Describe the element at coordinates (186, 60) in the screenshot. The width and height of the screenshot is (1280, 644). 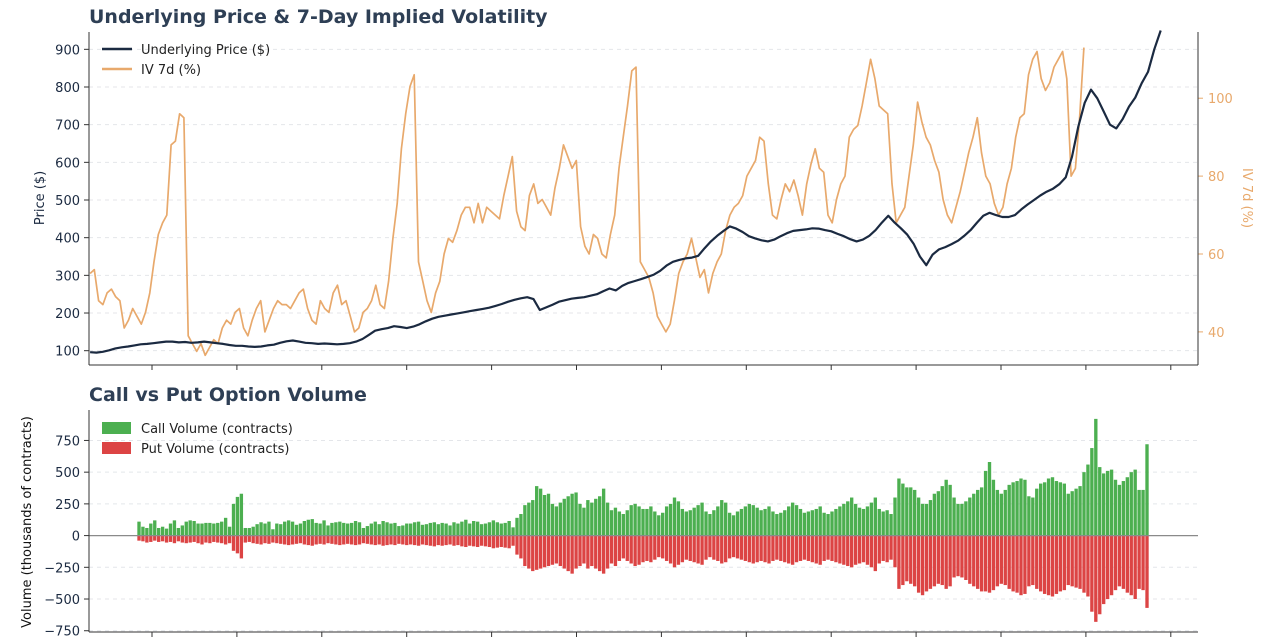
I see `top-legend: Underlying Price ($) IV 7d (%)` at that location.